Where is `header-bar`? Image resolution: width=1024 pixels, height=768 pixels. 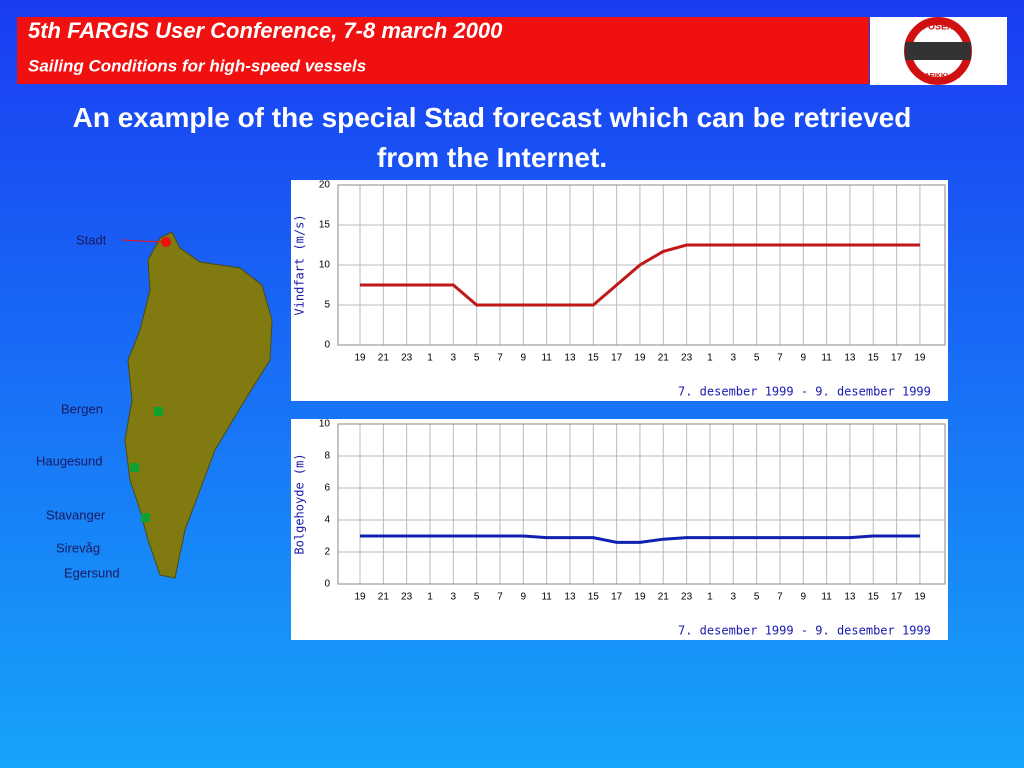
header-bar is located at coordinates (443, 50).